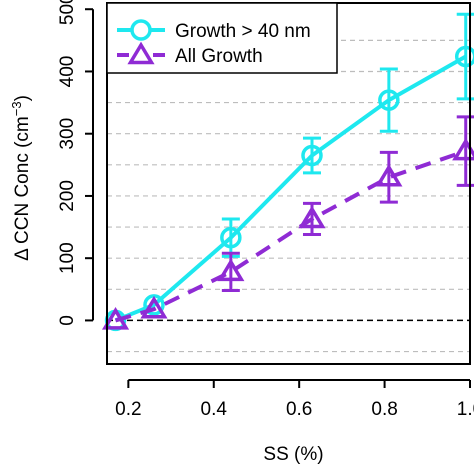 This screenshot has height=467, width=474. I want to click on y-tick-label: 100, so click(67, 258).